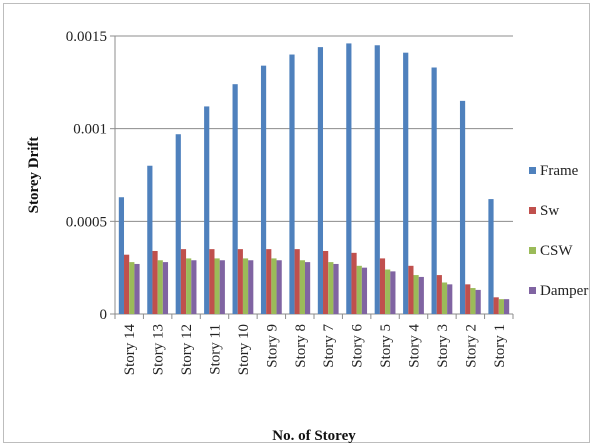 This screenshot has height=448, width=595. I want to click on legend-swatch-frame, so click(532, 170).